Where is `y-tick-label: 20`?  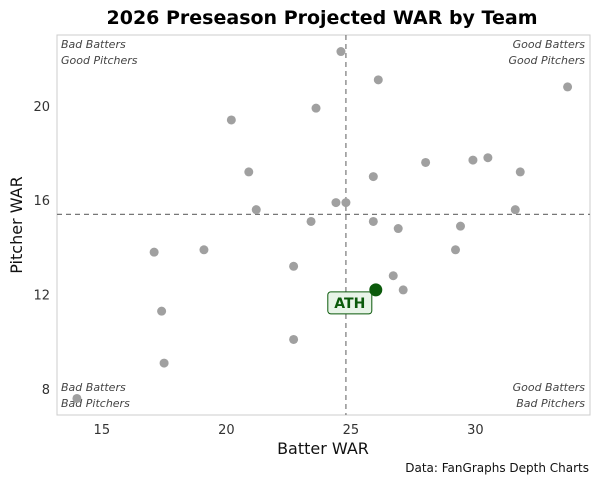 y-tick-label: 20 is located at coordinates (41, 107).